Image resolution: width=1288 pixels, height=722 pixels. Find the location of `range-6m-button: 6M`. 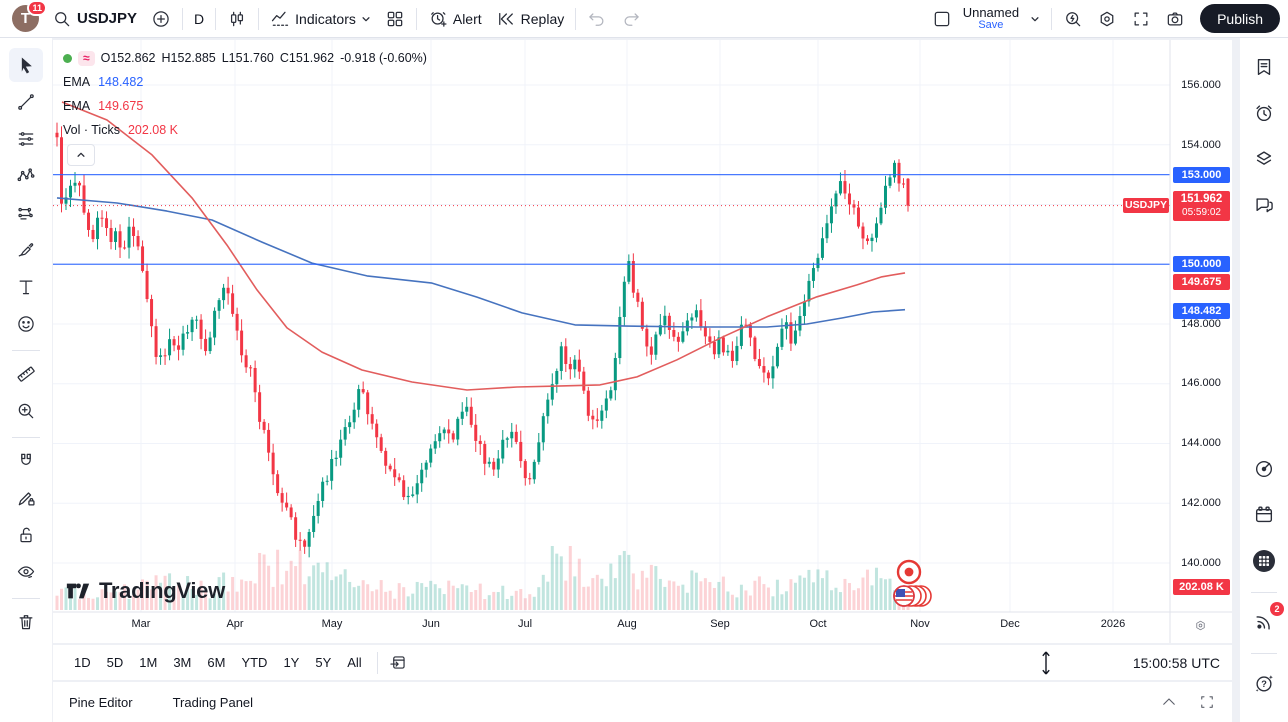

range-6m-button: 6M is located at coordinates (216, 662).